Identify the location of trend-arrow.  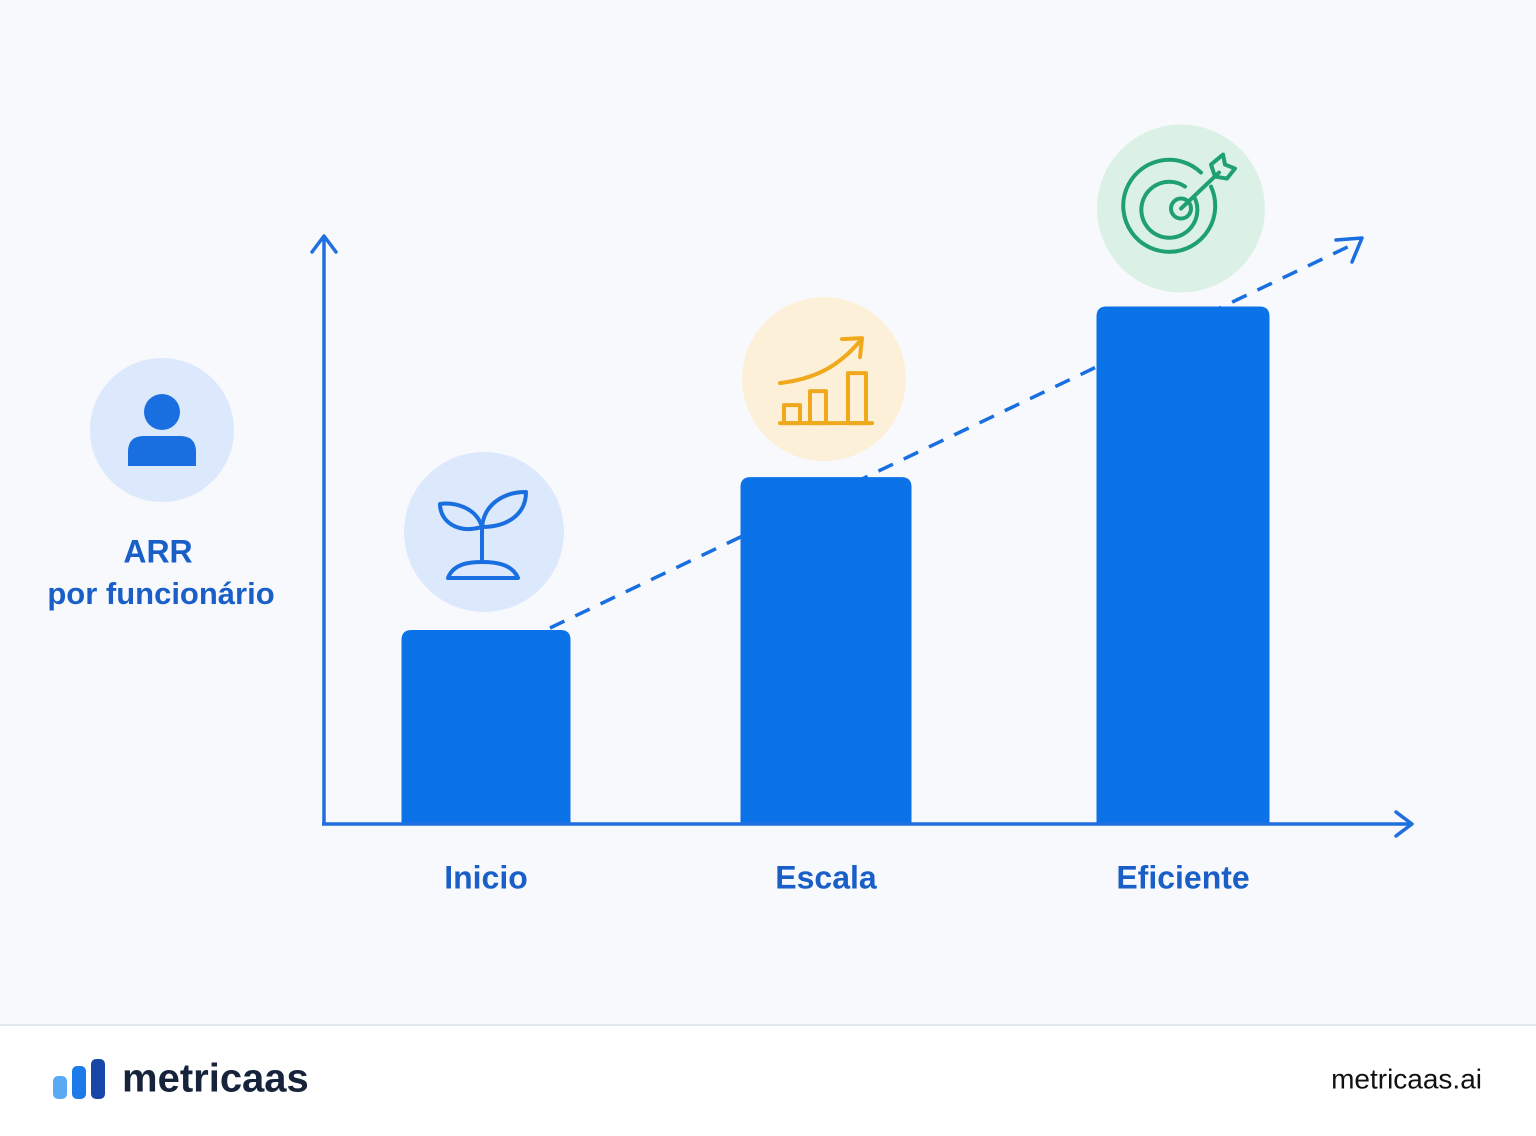
(1349, 250).